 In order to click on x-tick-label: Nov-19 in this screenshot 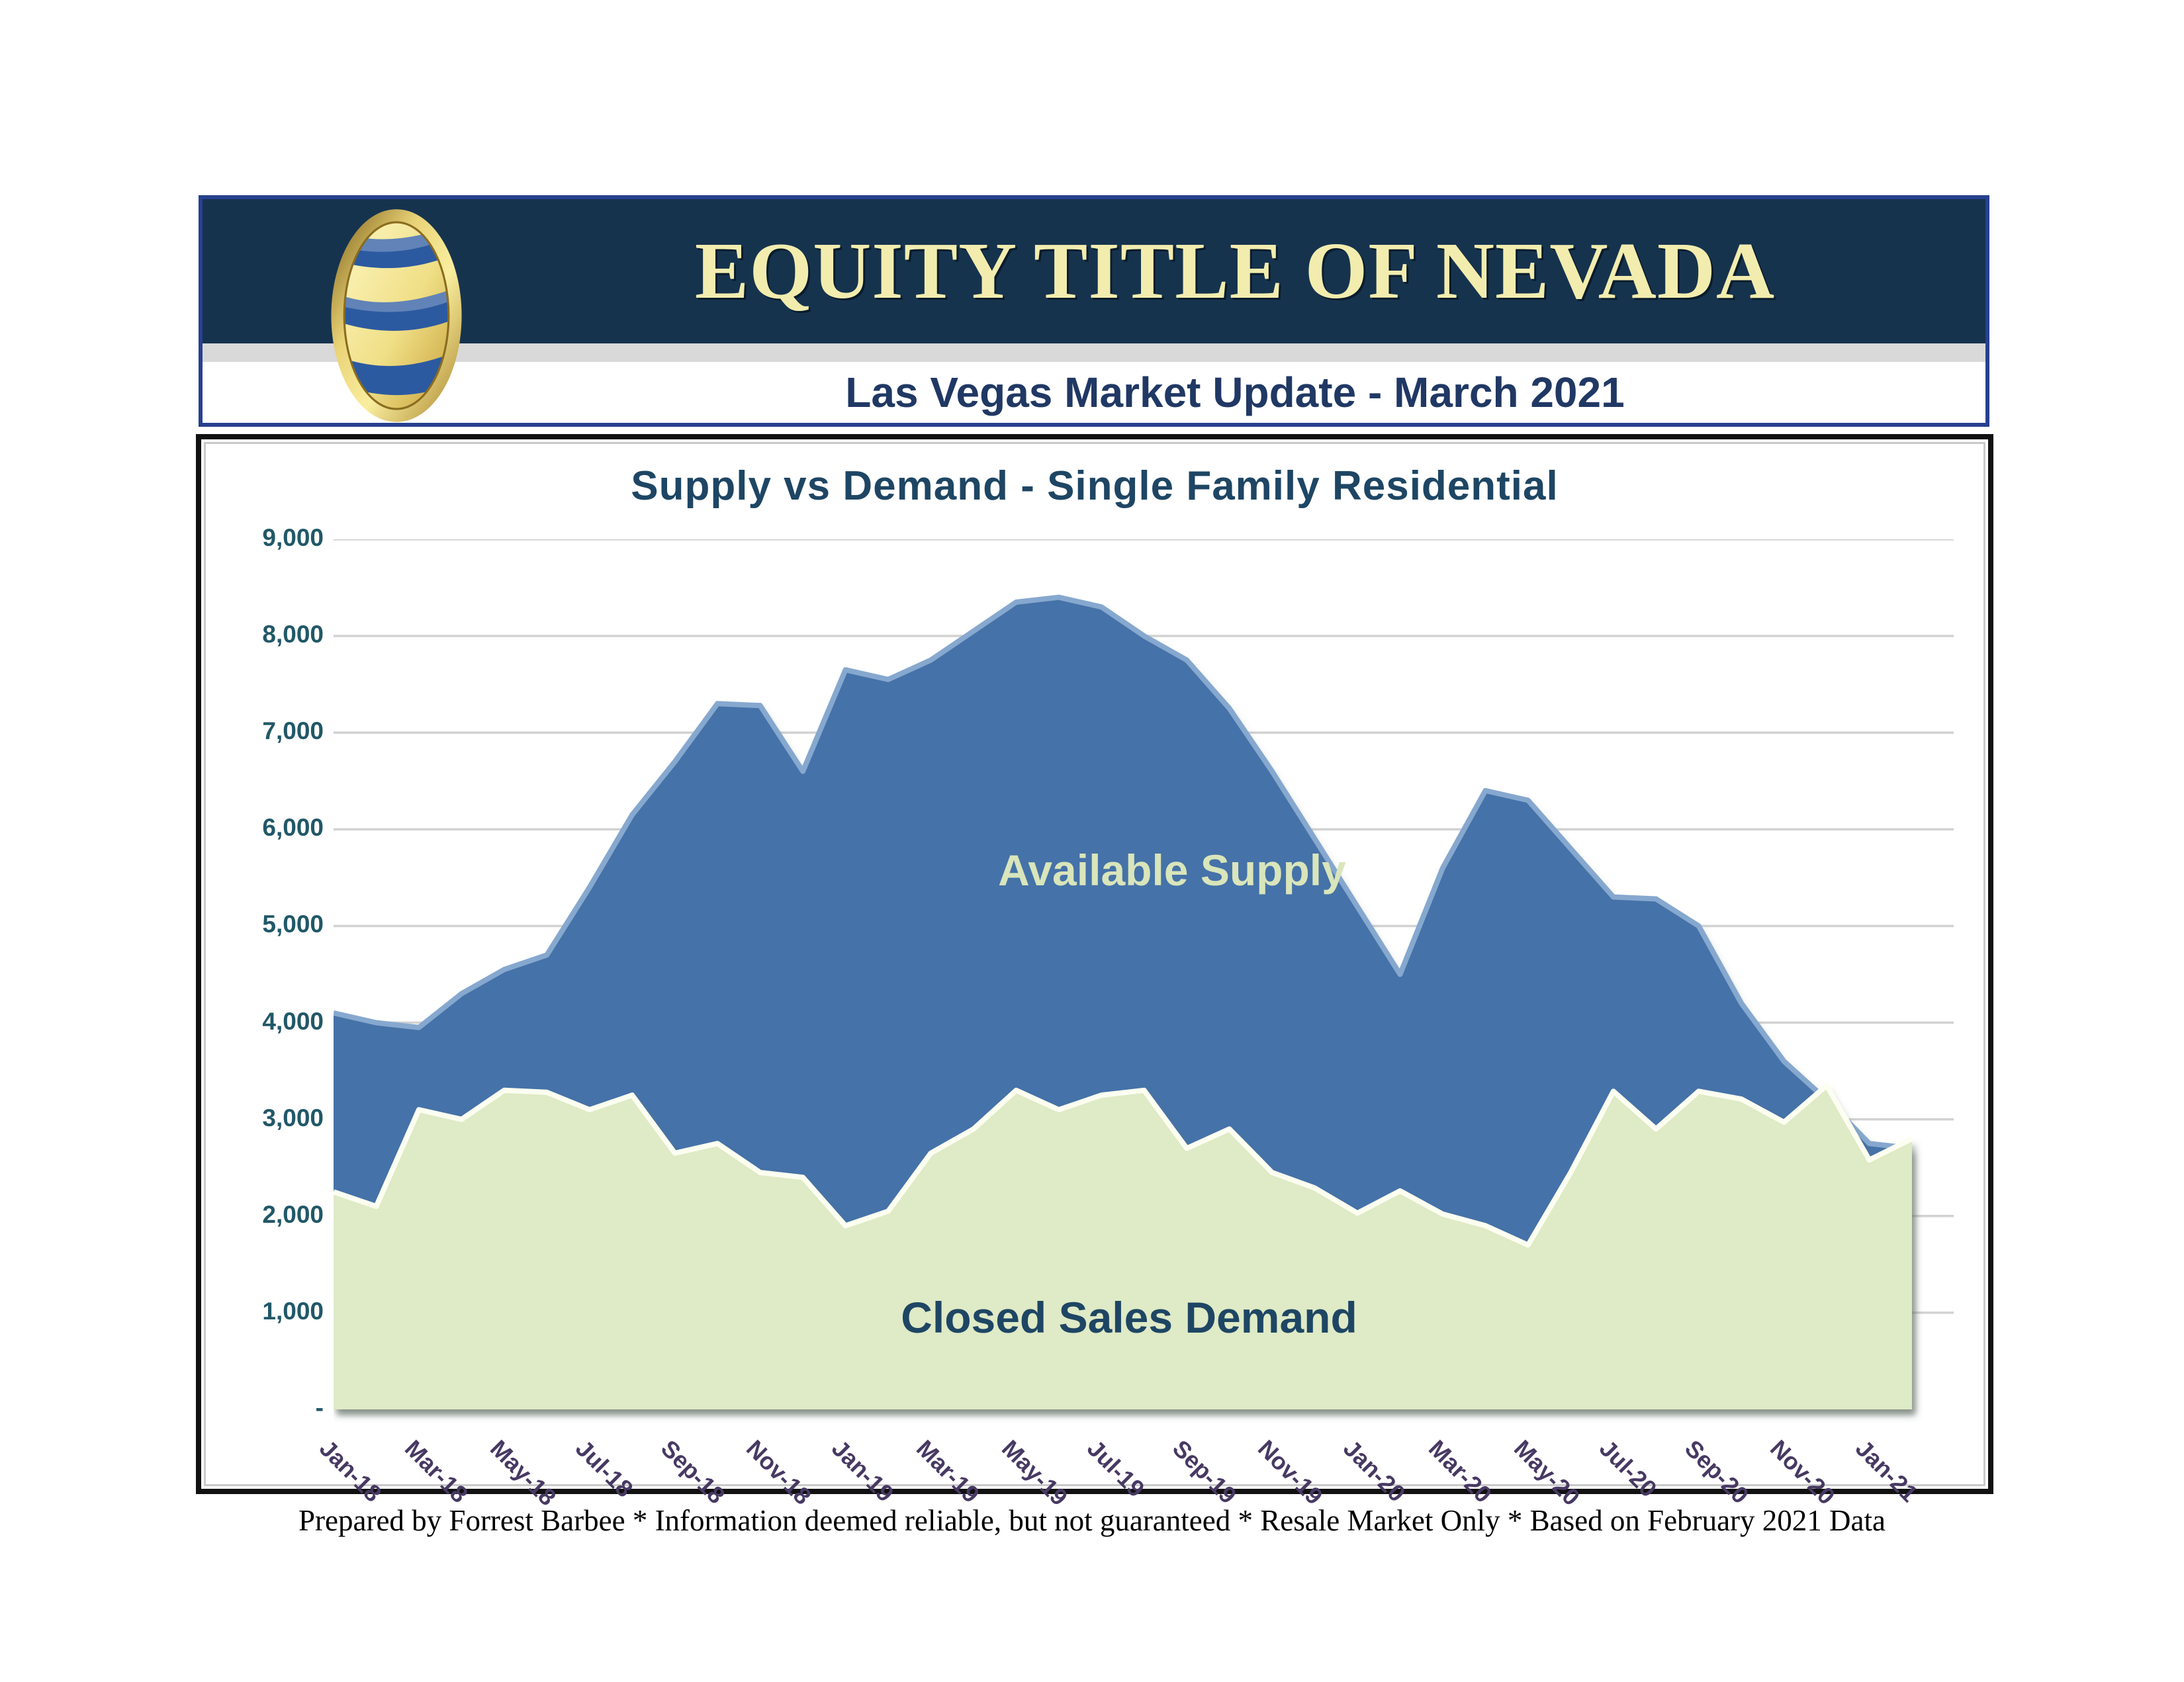, I will do `click(1290, 1472)`.